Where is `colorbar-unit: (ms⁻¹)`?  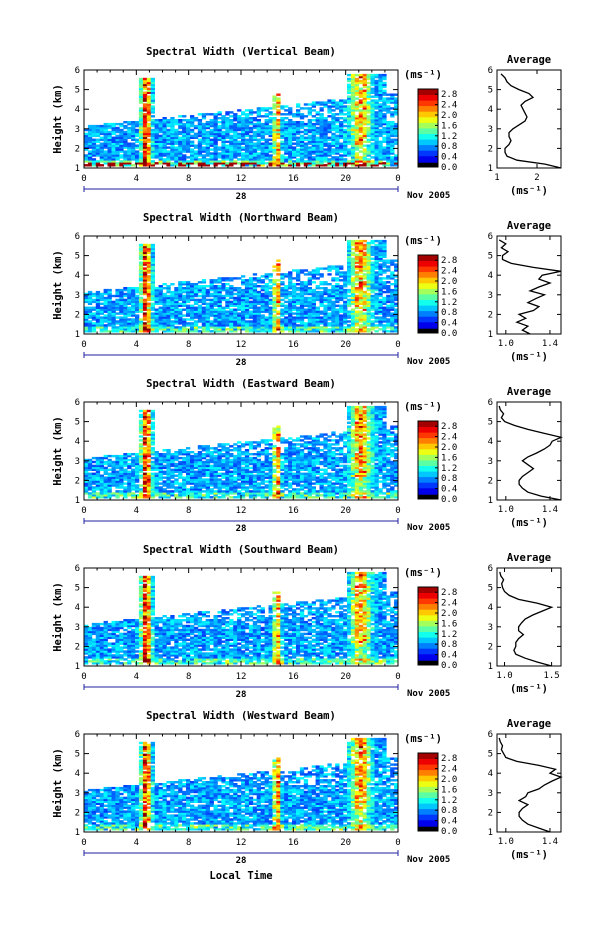
colorbar-unit: (ms⁻¹) is located at coordinates (423, 75).